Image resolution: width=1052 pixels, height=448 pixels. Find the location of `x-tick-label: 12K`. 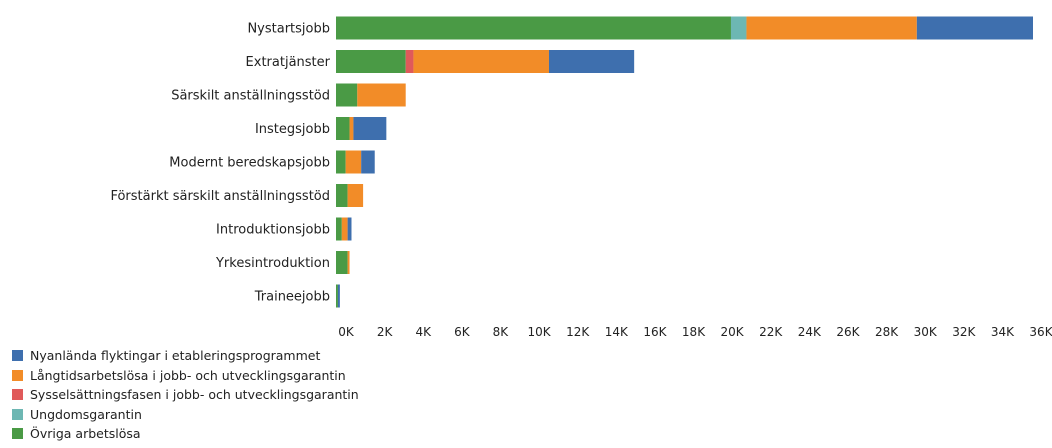

x-tick-label: 12K is located at coordinates (578, 332).